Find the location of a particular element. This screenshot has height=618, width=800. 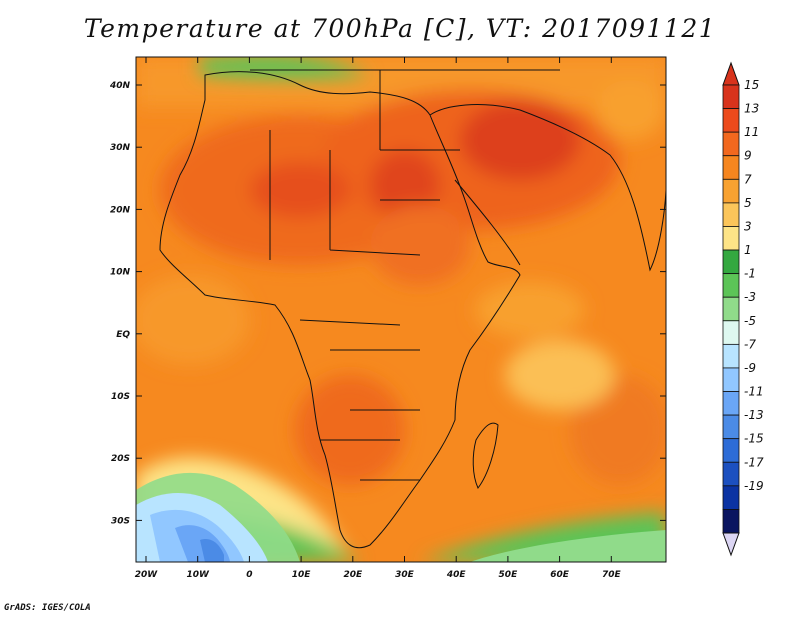

grads-credit: GrADS: IGES/COLA is located at coordinates (47, 608).